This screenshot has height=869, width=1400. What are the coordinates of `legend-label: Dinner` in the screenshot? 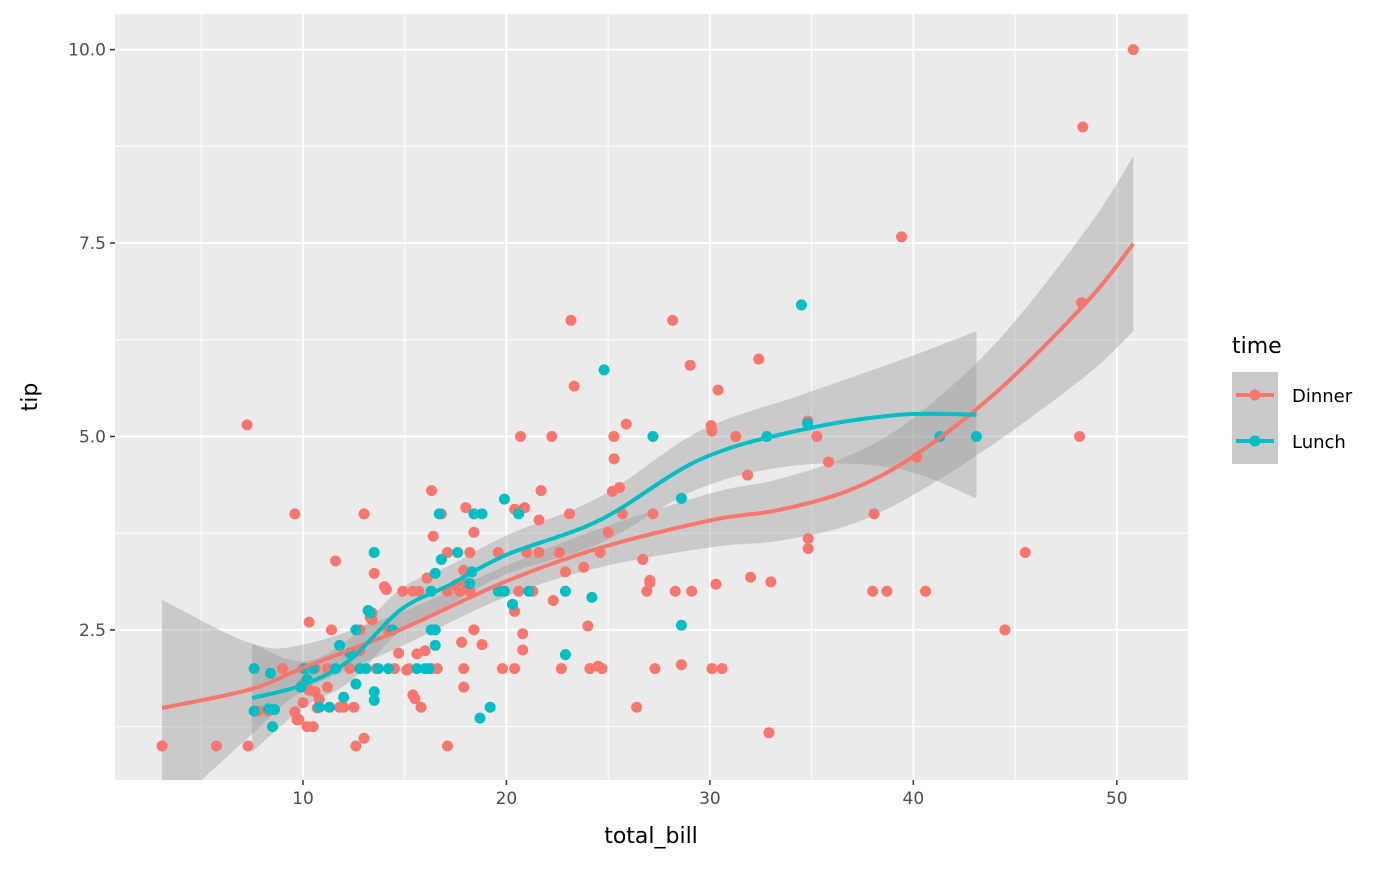 It's located at (1322, 396).